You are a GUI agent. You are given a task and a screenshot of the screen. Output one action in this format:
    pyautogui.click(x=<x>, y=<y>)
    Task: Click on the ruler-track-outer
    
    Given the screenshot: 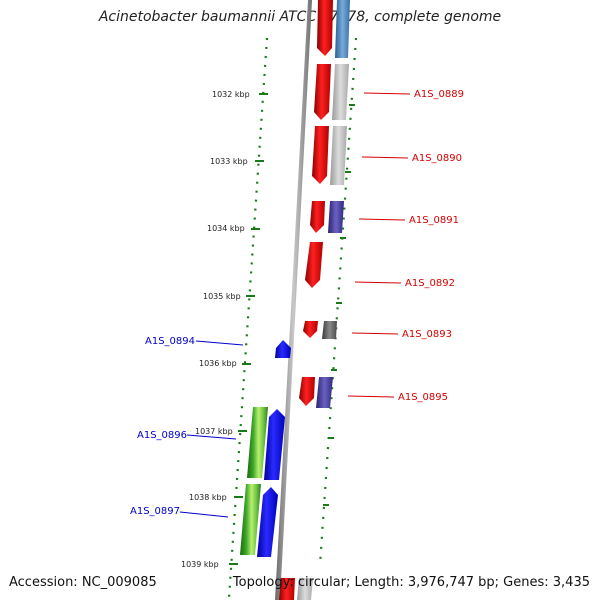 What is the action you would take?
    pyautogui.click(x=338, y=301)
    